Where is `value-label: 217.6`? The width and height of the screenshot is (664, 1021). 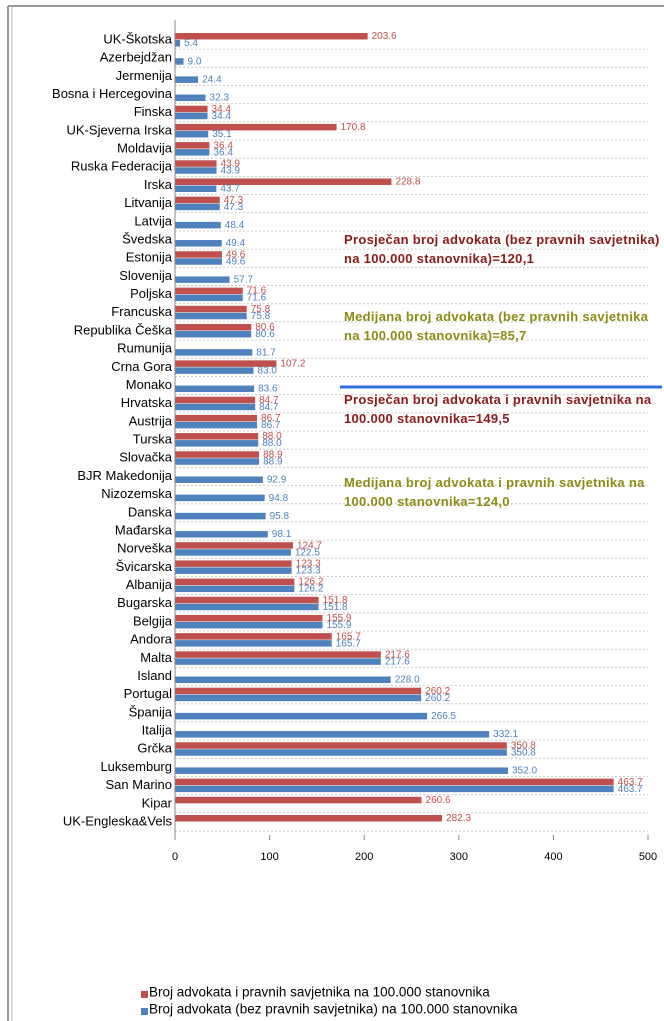
value-label: 217.6 is located at coordinates (397, 654).